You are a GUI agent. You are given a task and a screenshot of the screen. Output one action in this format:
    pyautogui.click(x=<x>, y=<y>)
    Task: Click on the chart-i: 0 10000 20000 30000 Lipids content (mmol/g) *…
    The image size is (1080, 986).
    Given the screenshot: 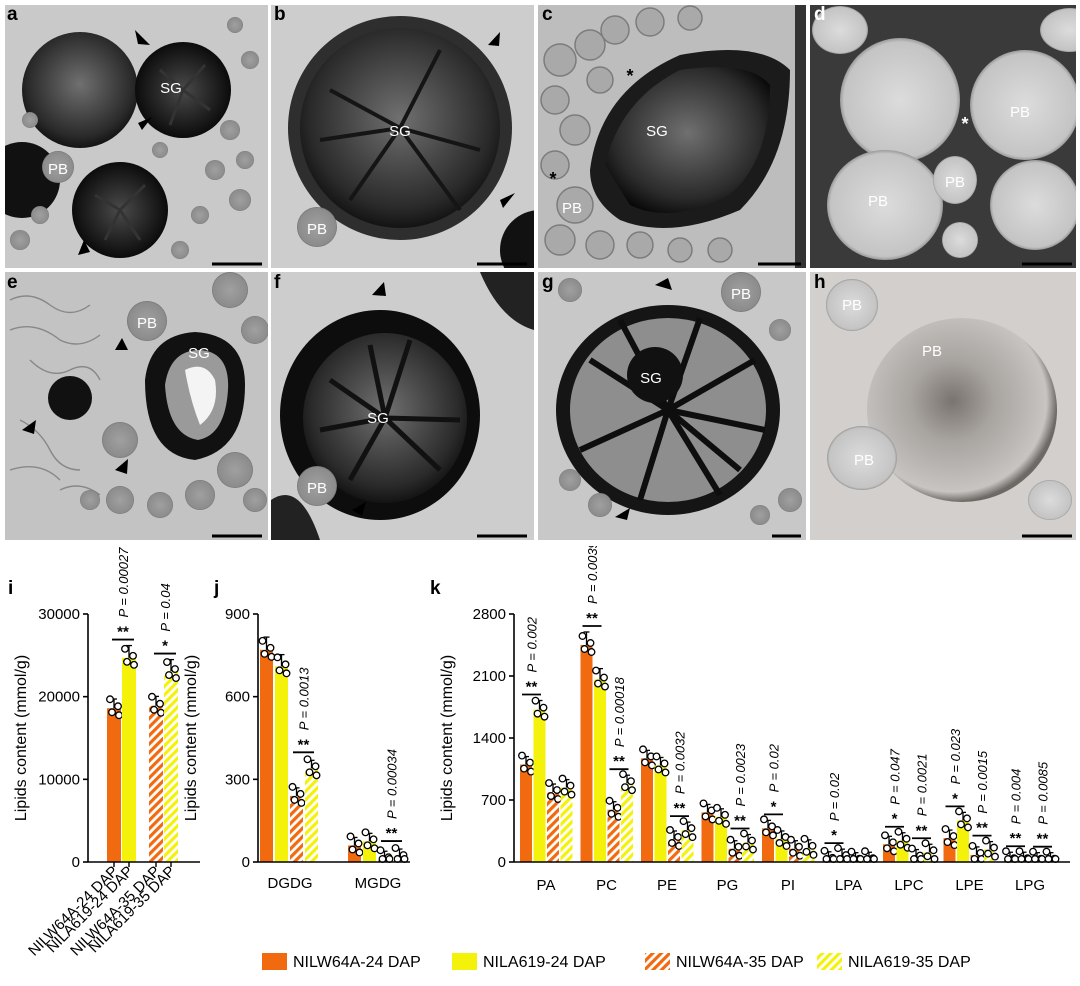 What is the action you would take?
    pyautogui.click(x=106, y=753)
    